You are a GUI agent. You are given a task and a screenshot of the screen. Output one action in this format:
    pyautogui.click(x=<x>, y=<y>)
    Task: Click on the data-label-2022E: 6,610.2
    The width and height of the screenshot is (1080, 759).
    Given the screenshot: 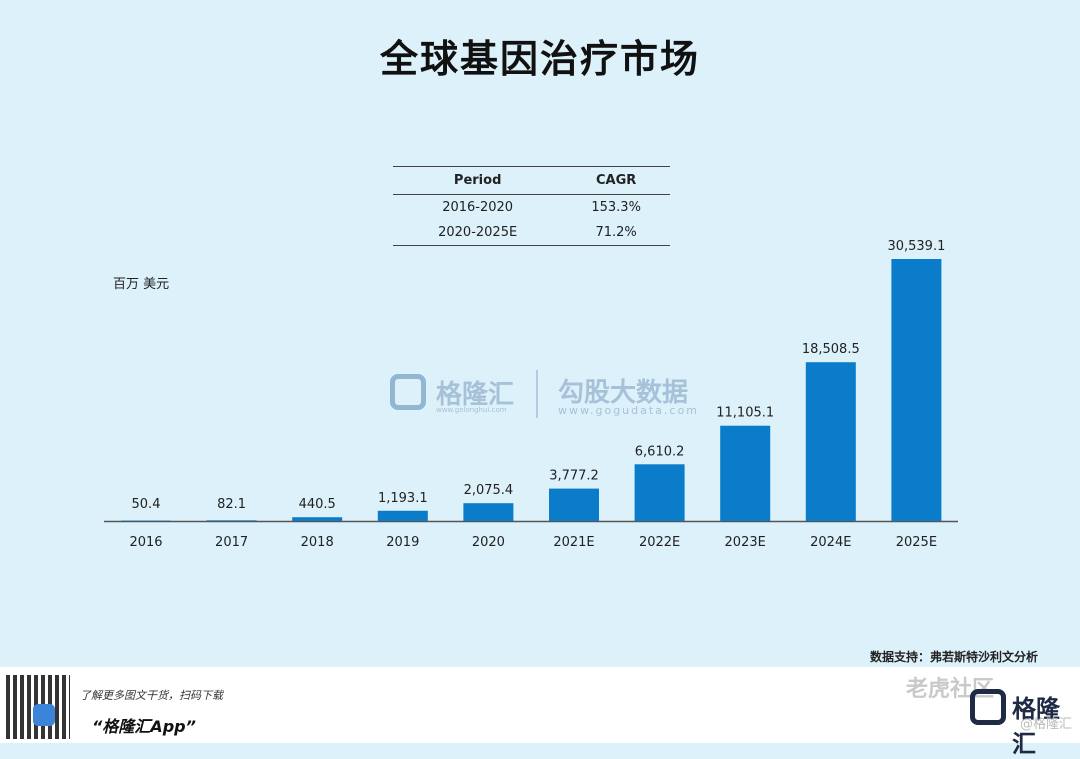 What is the action you would take?
    pyautogui.click(x=660, y=451)
    